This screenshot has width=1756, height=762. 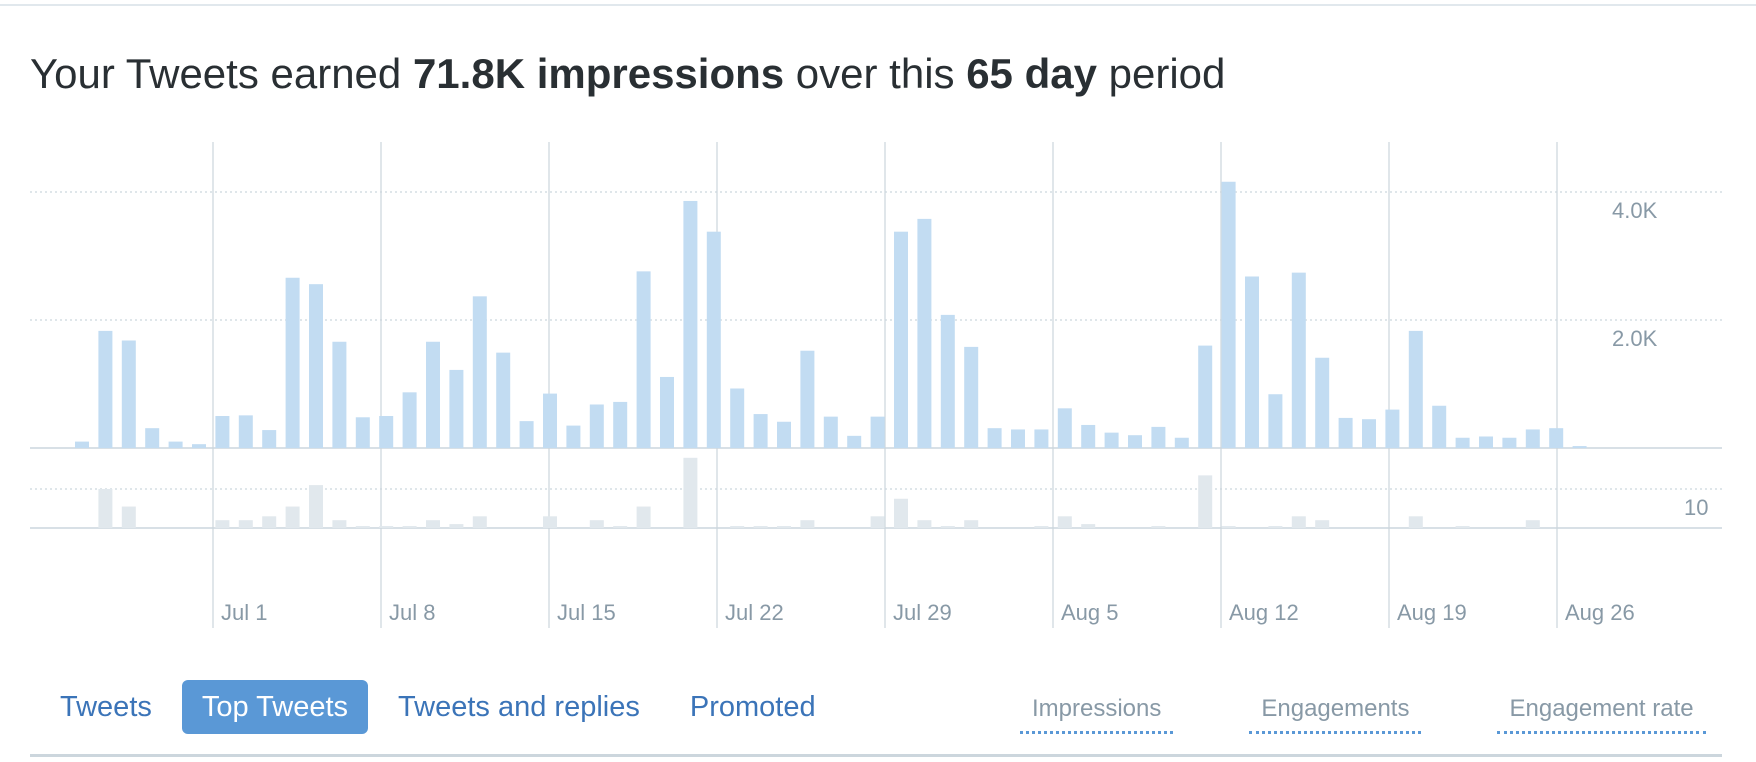 I want to click on impressions-y-tick-label: 2.0K, so click(x=1635, y=338).